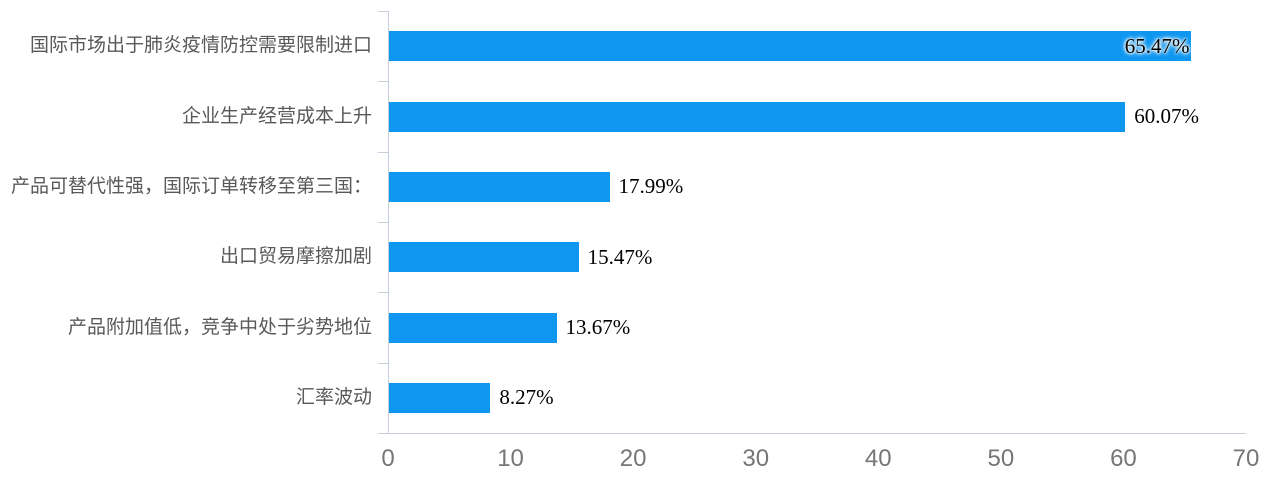  I want to click on category-label: 国际市场出于肺炎疫情防控需要限制进口, so click(200, 46).